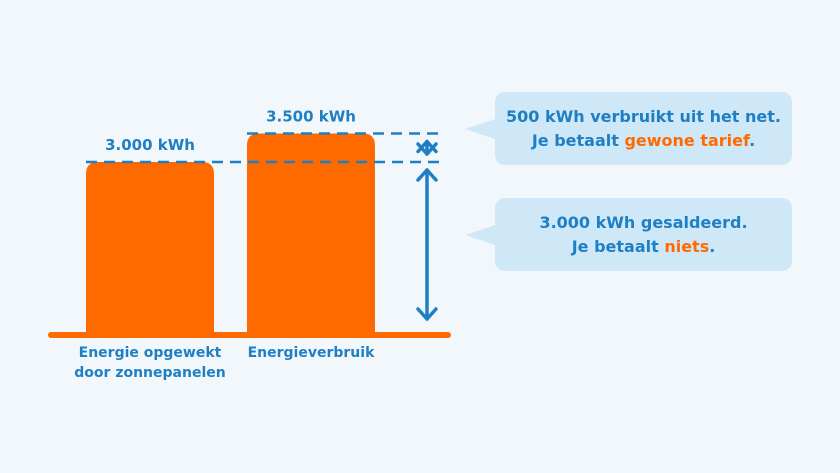 This screenshot has height=473, width=840. What do you see at coordinates (249, 335) in the screenshot?
I see `x-axis-baseline` at bounding box center [249, 335].